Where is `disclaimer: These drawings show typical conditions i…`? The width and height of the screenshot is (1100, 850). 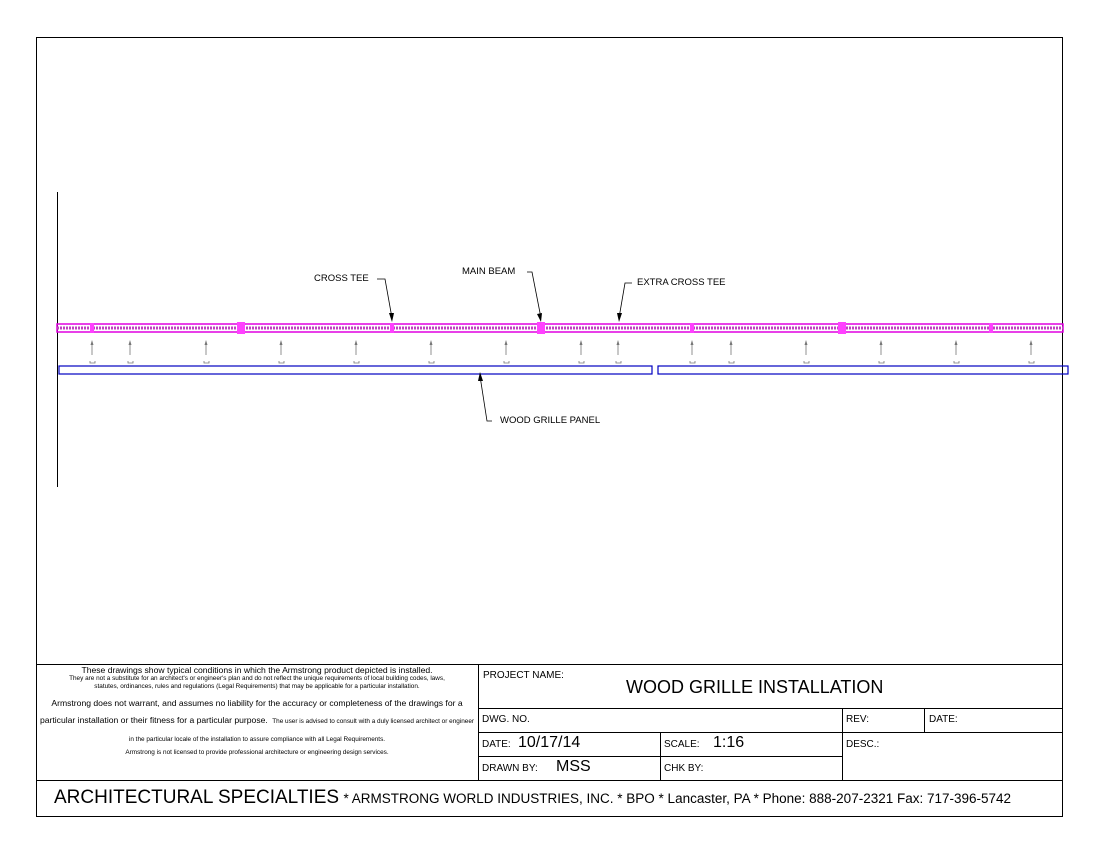
disclaimer: These drawings show typical conditions i… is located at coordinates (257, 711).